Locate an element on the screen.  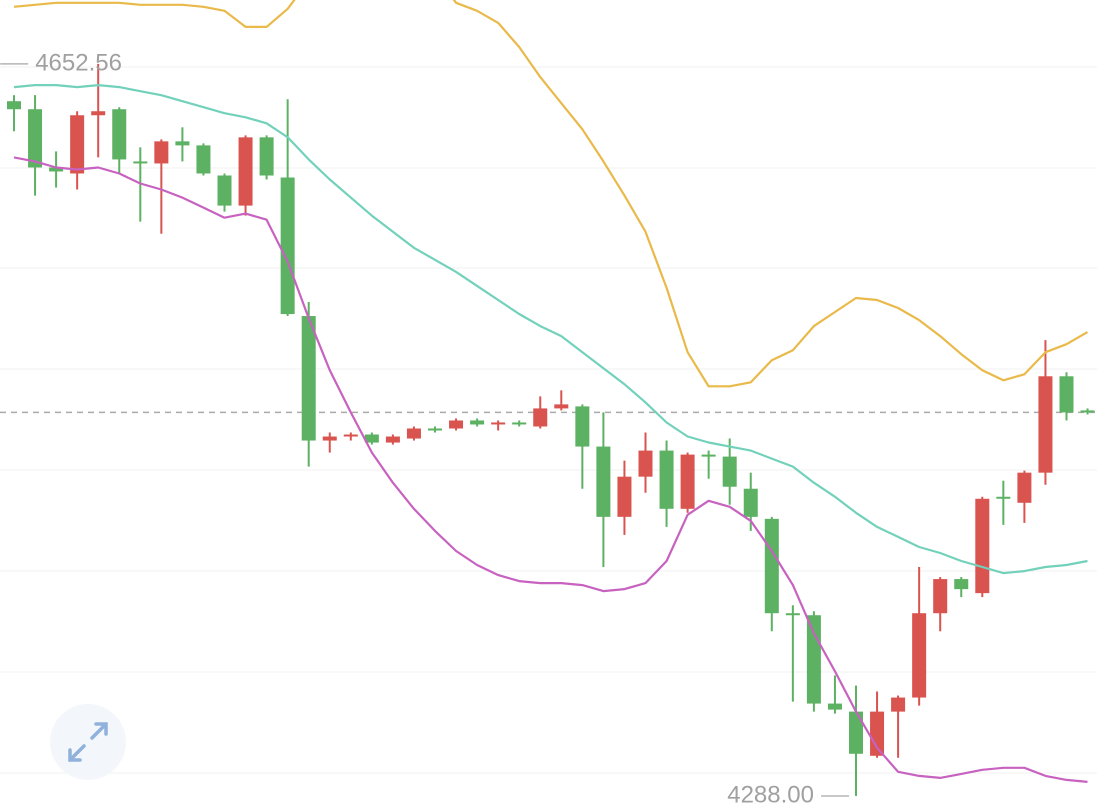
expand-icon is located at coordinates (88, 742).